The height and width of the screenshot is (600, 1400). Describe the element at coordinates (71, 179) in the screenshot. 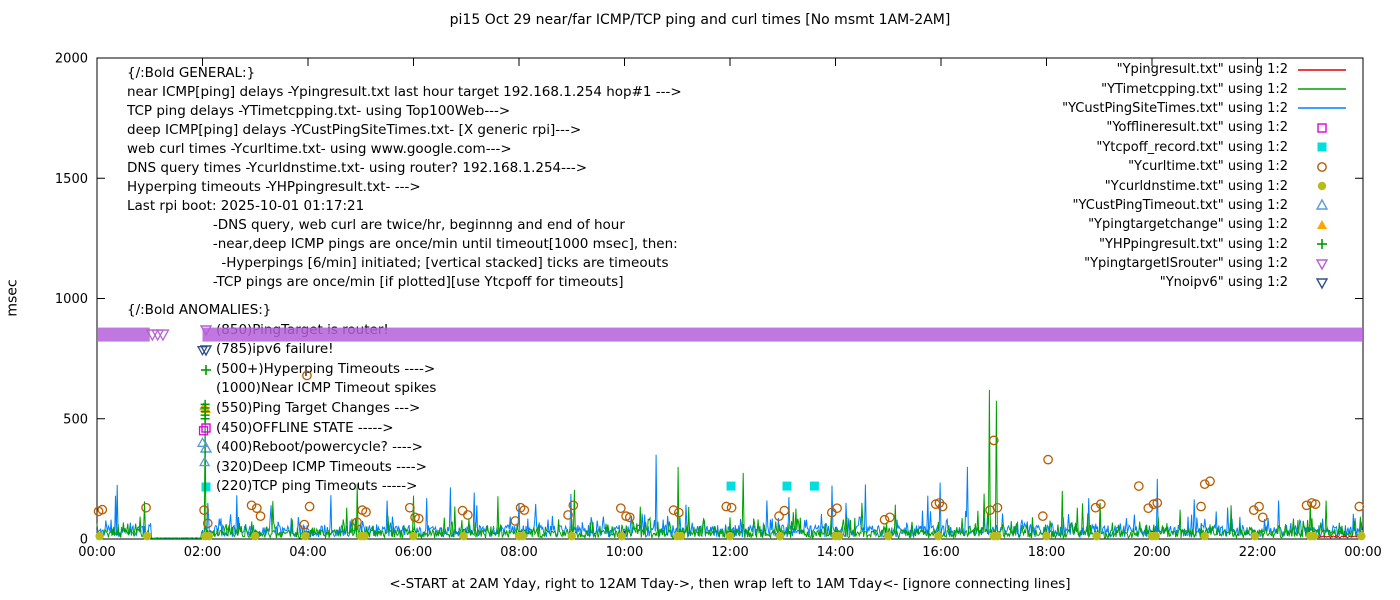

I see `y-tick-label: 1500` at that location.